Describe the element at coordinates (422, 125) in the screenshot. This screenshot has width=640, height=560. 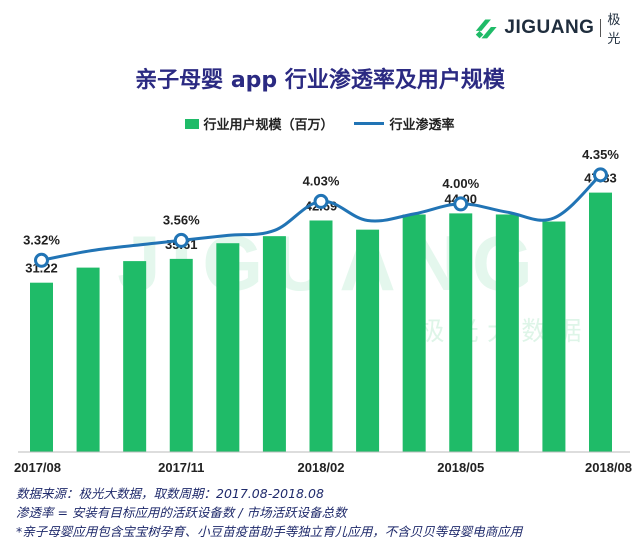
I see `legend-label-penetration: 行业渗透率` at that location.